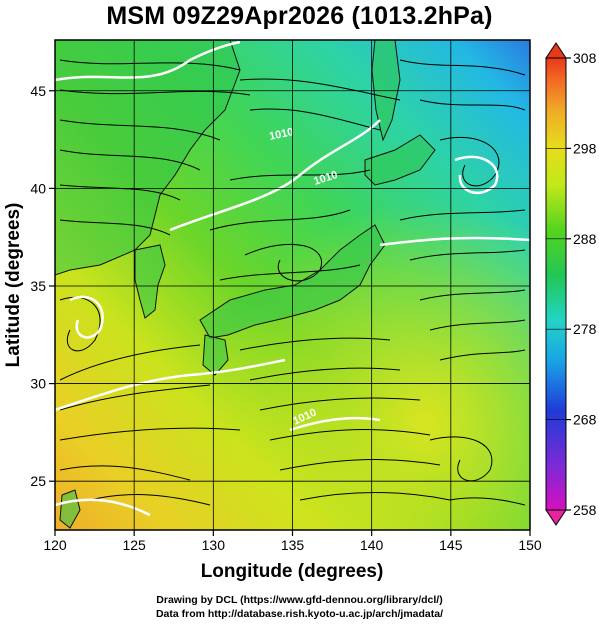 The width and height of the screenshot is (599, 625). I want to click on y-tick-label: 35, so click(38, 286).